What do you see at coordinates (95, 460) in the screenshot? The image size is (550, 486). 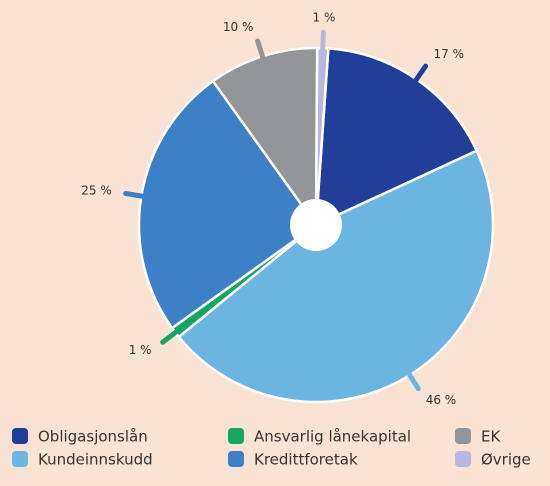 I see `legend-label: Kundeinnskudd` at bounding box center [95, 460].